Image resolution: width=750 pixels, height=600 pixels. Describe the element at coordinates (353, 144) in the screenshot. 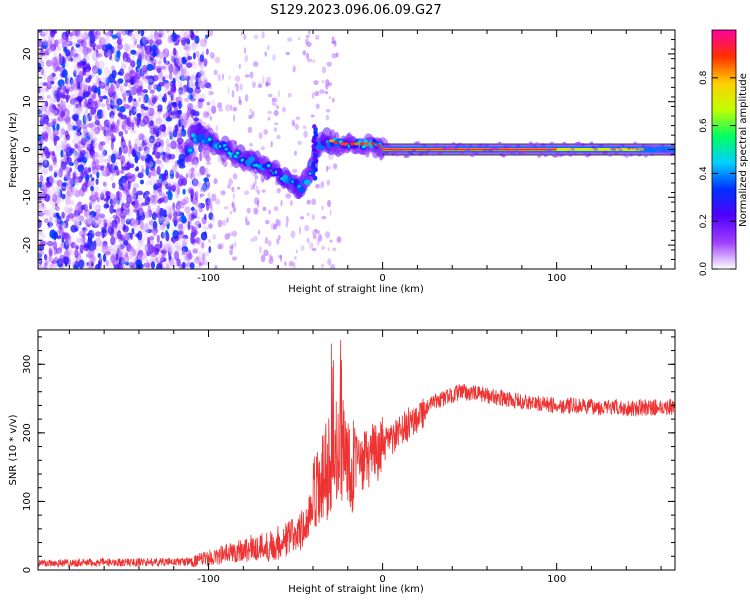

I see `hot-spot` at that location.